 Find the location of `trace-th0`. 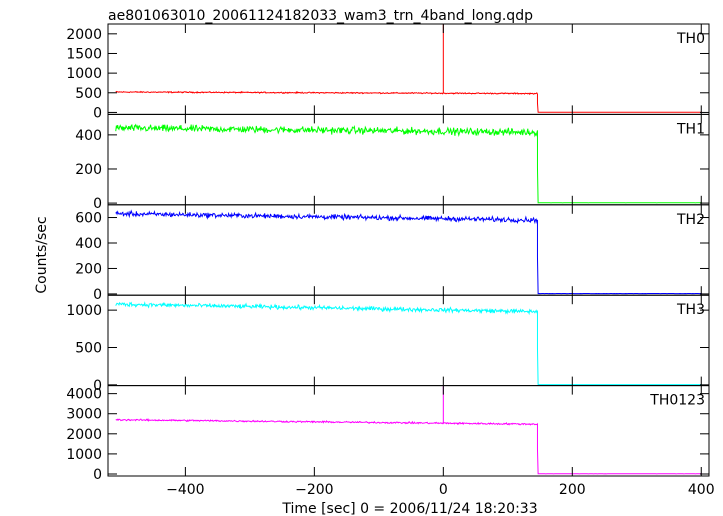

trace-th0 is located at coordinates (408, 68).